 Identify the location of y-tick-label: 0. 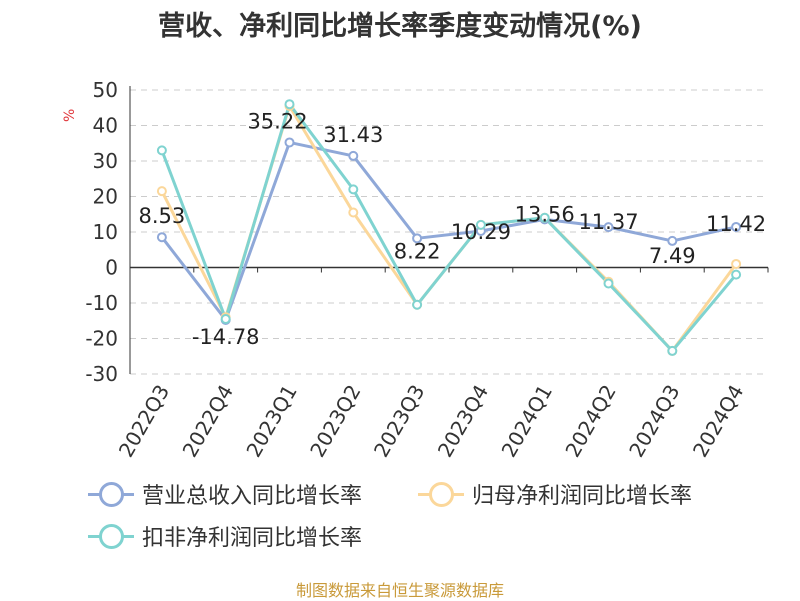
(111, 268).